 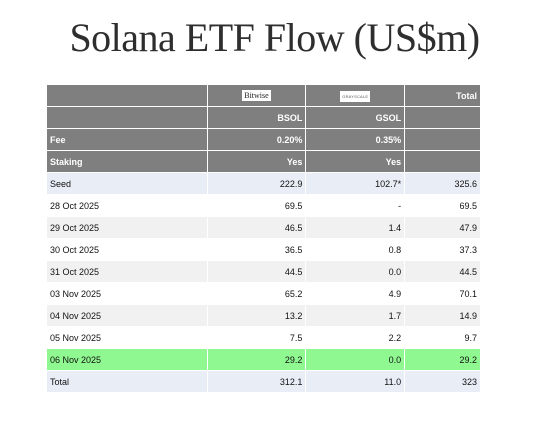 I want to click on bsol-value: 44.5, so click(x=256, y=271).